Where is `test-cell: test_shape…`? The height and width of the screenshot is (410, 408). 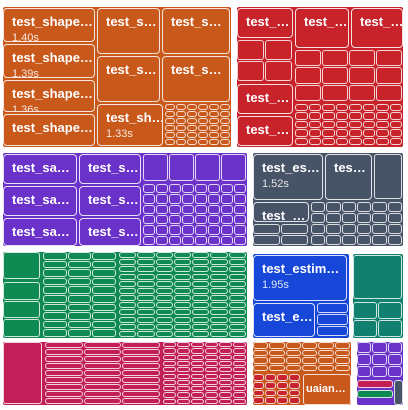 test-cell: test_shape… is located at coordinates (49, 130).